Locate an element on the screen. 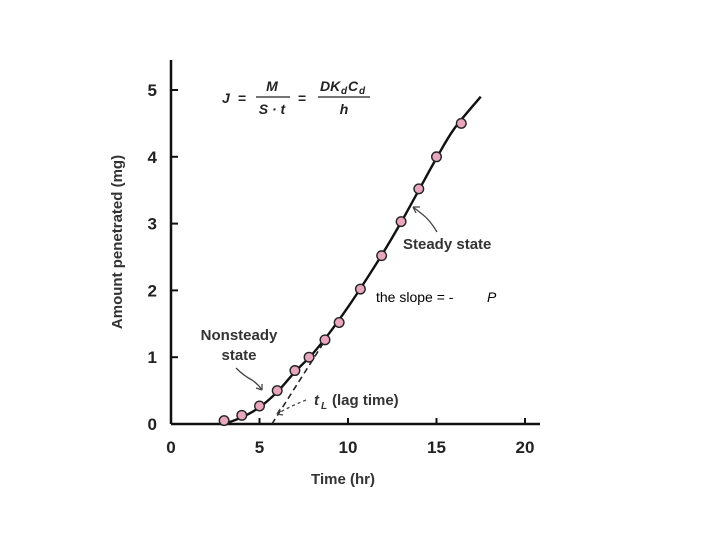 Image resolution: width=720 pixels, height=540 pixels. x-axis-title: Time (hr) is located at coordinates (343, 479).